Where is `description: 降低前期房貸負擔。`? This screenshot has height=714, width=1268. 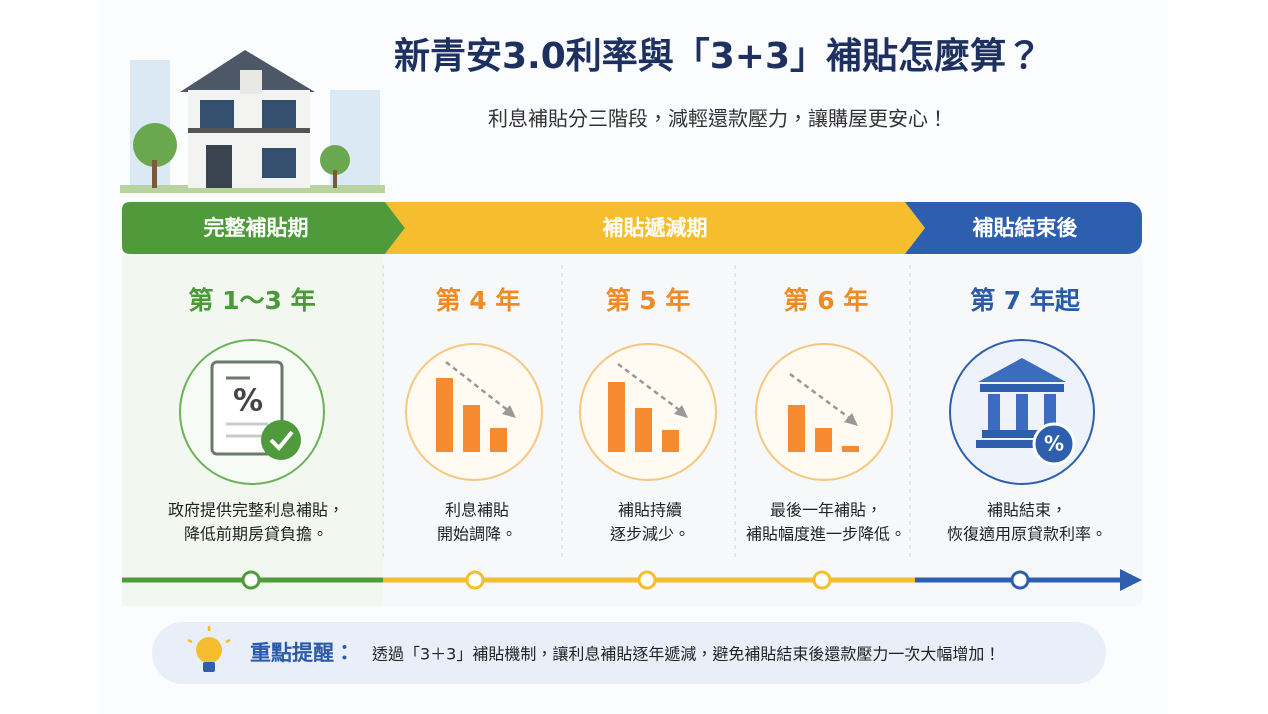 description: 降低前期房貸負擔。 is located at coordinates (256, 534).